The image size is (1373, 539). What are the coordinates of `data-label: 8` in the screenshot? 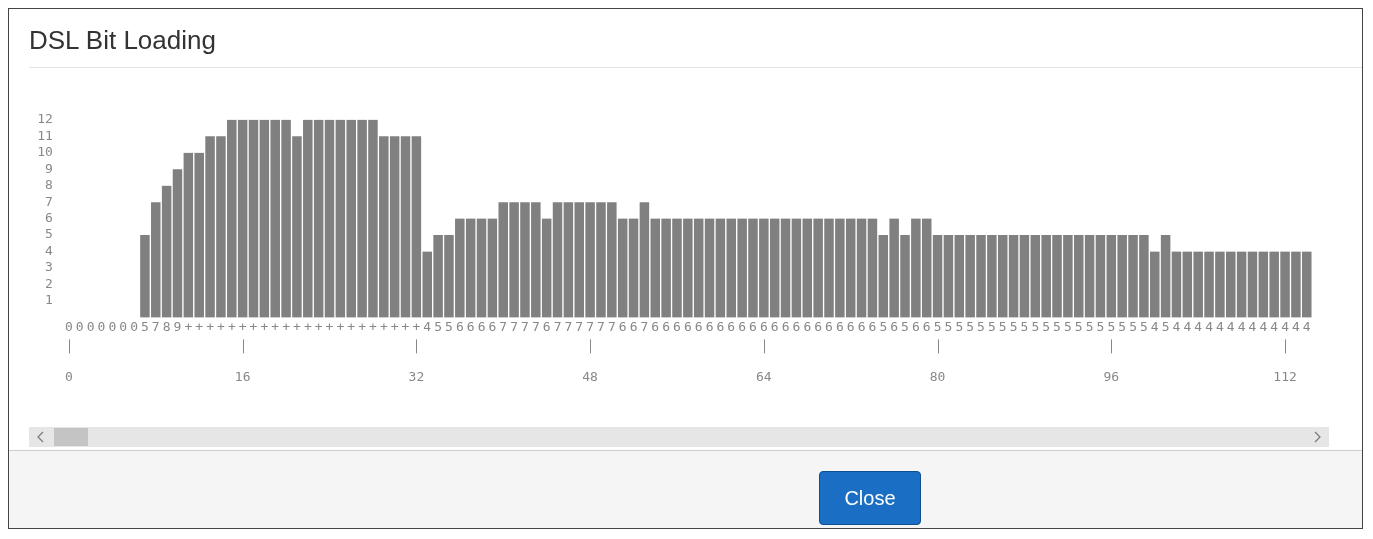 It's located at (166, 326).